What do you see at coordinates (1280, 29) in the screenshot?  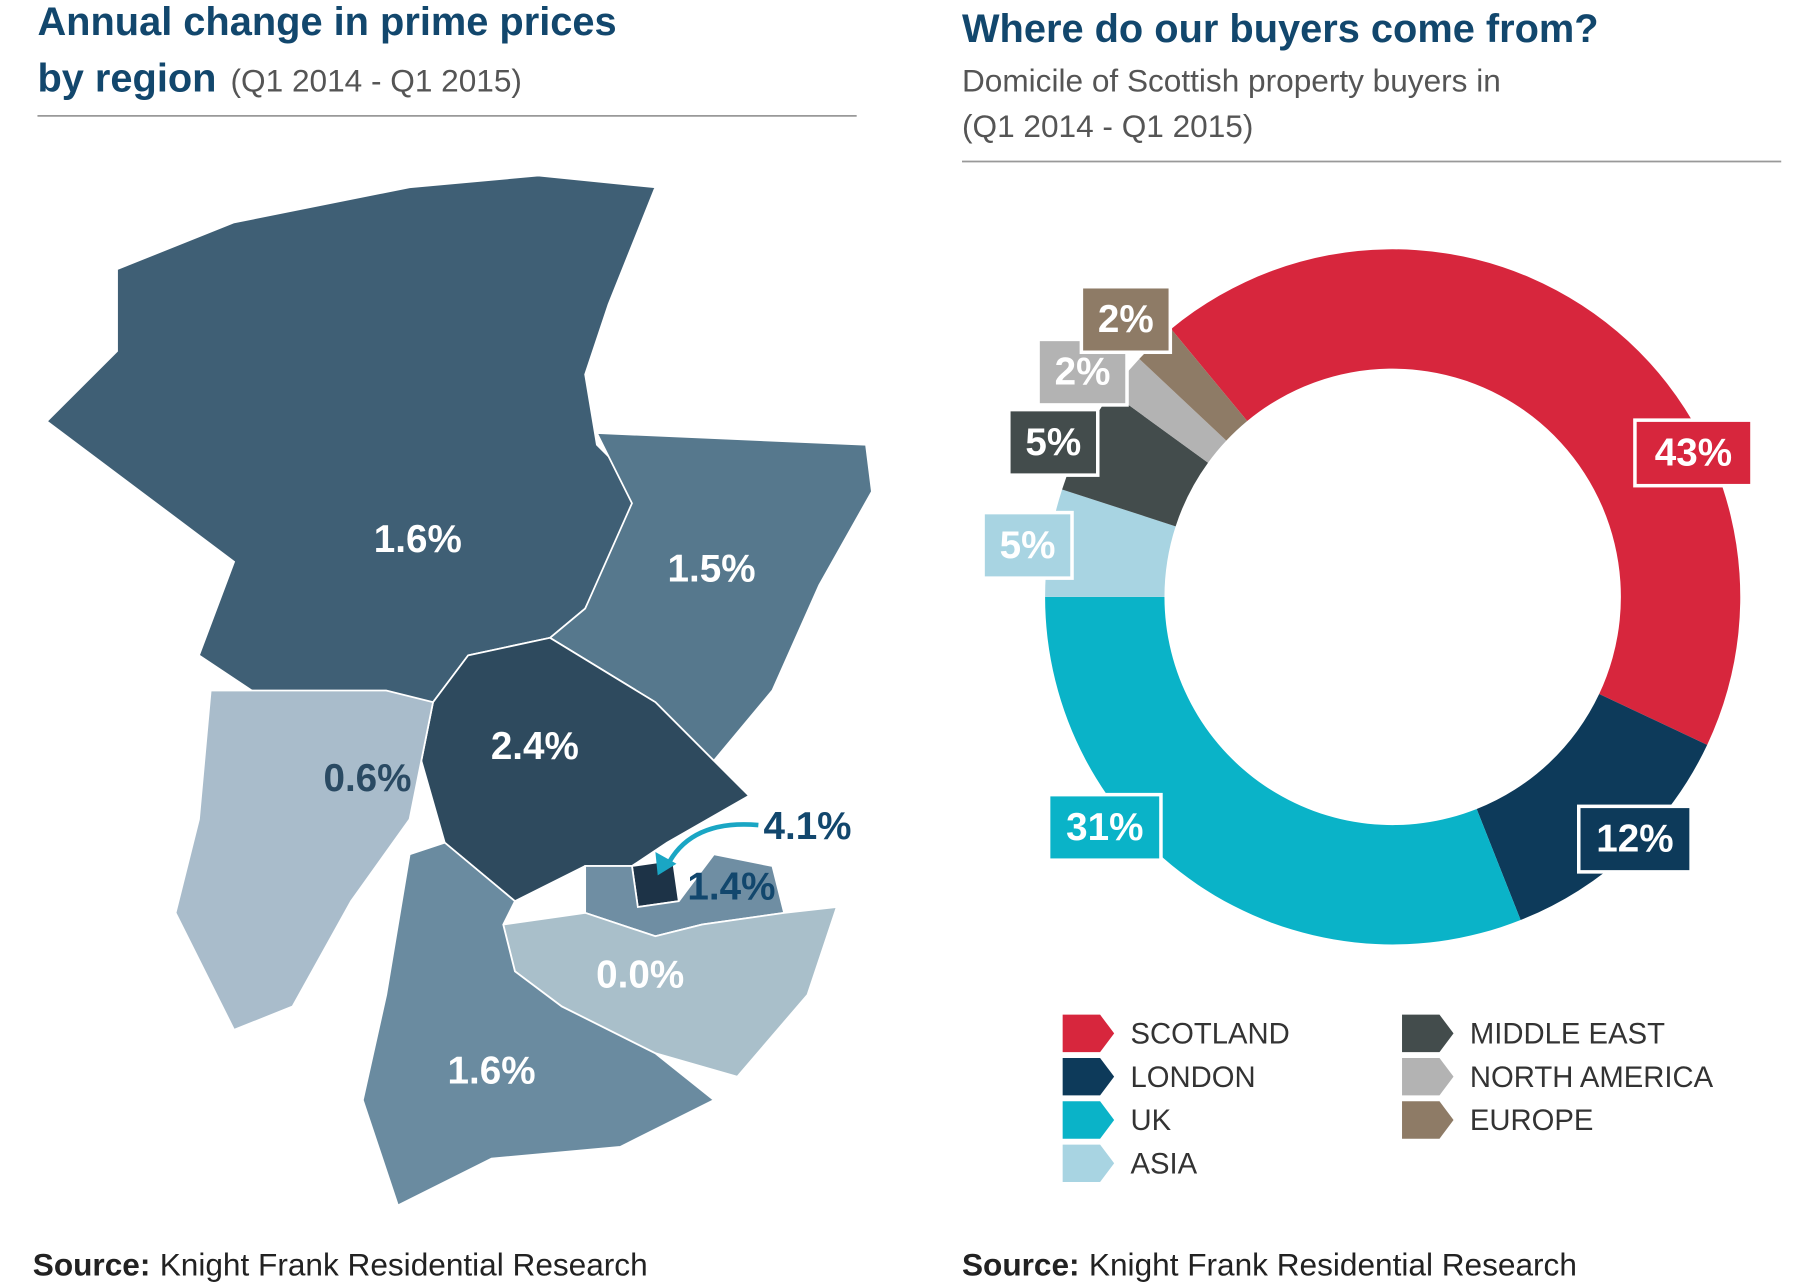 I see `donut-title: Where do our buyers come from?` at bounding box center [1280, 29].